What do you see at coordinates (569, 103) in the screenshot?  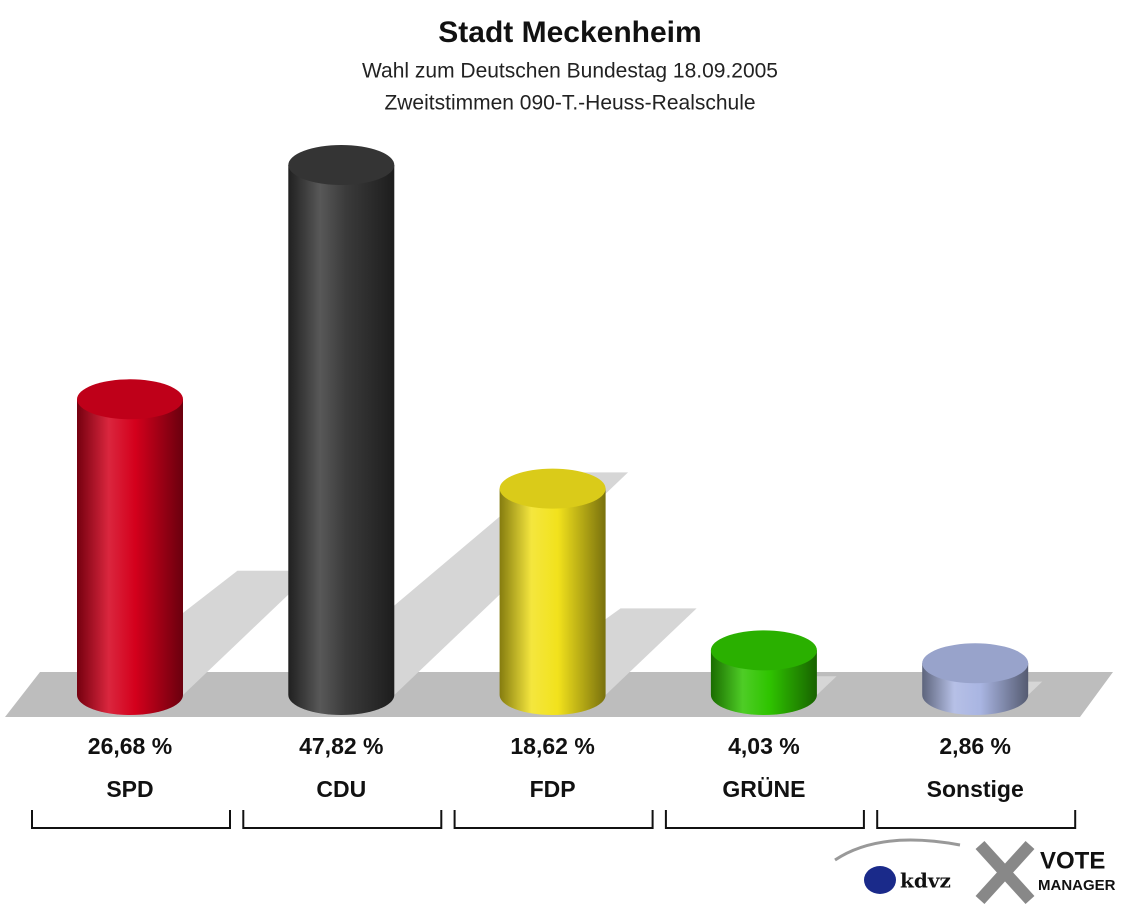 I see `chart-subtitle: Zweitstimmen 090-T.-Heuss-Realschule` at bounding box center [569, 103].